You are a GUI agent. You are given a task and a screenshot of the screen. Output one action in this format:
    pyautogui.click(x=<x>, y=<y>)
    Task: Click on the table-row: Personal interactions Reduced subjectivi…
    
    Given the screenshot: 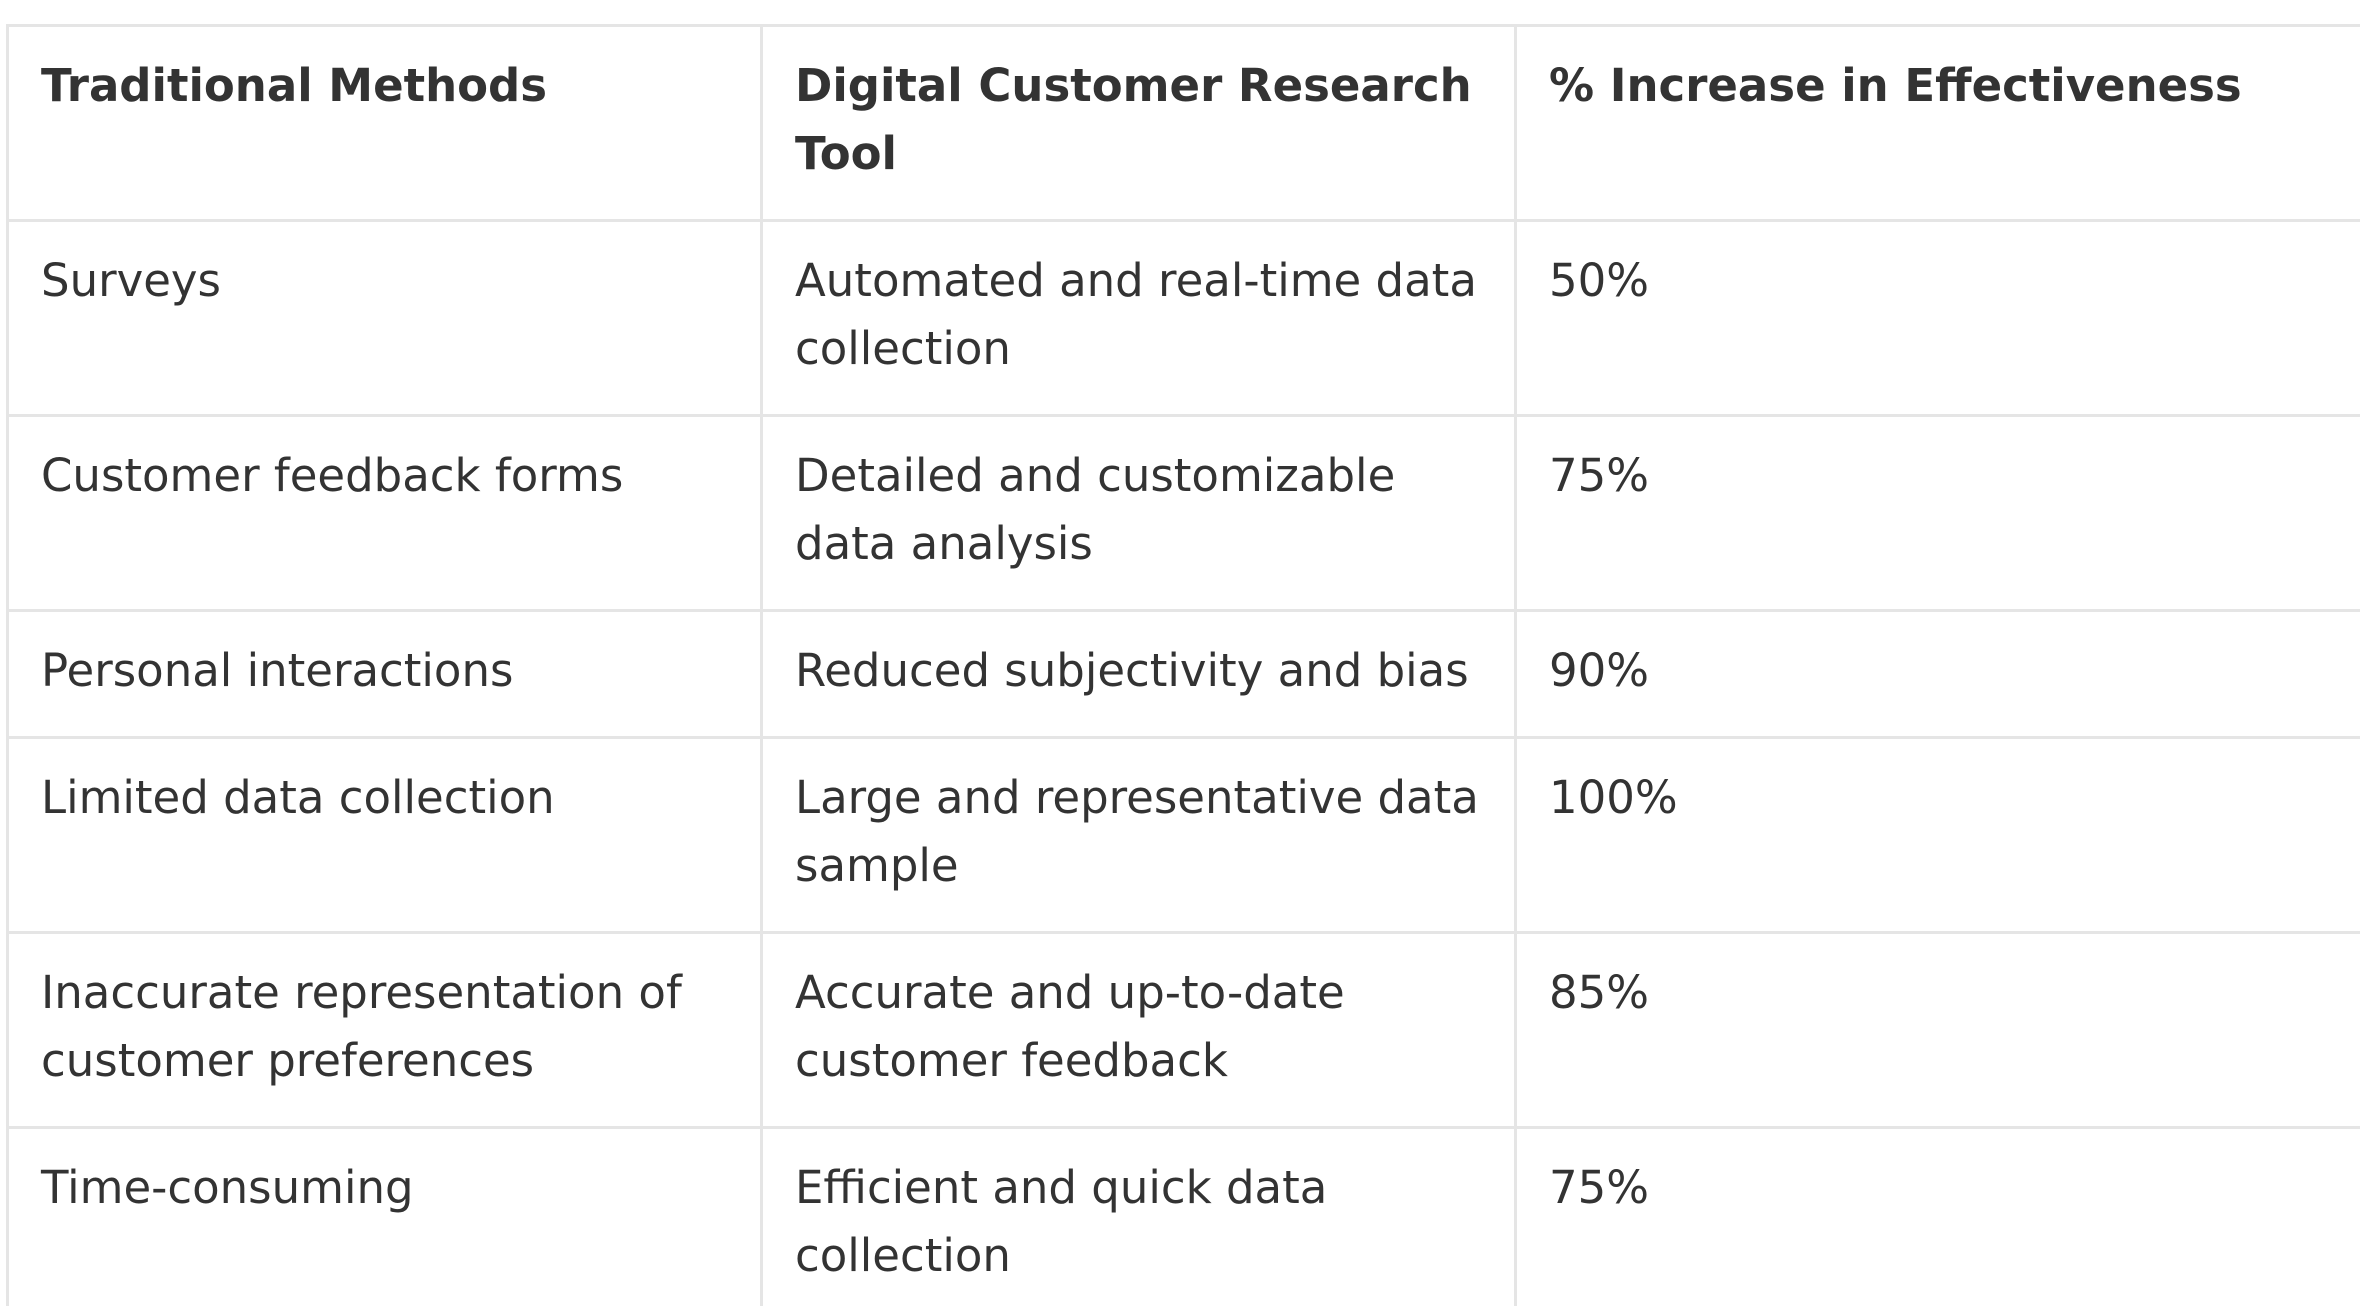 What is the action you would take?
    pyautogui.click(x=1183, y=674)
    